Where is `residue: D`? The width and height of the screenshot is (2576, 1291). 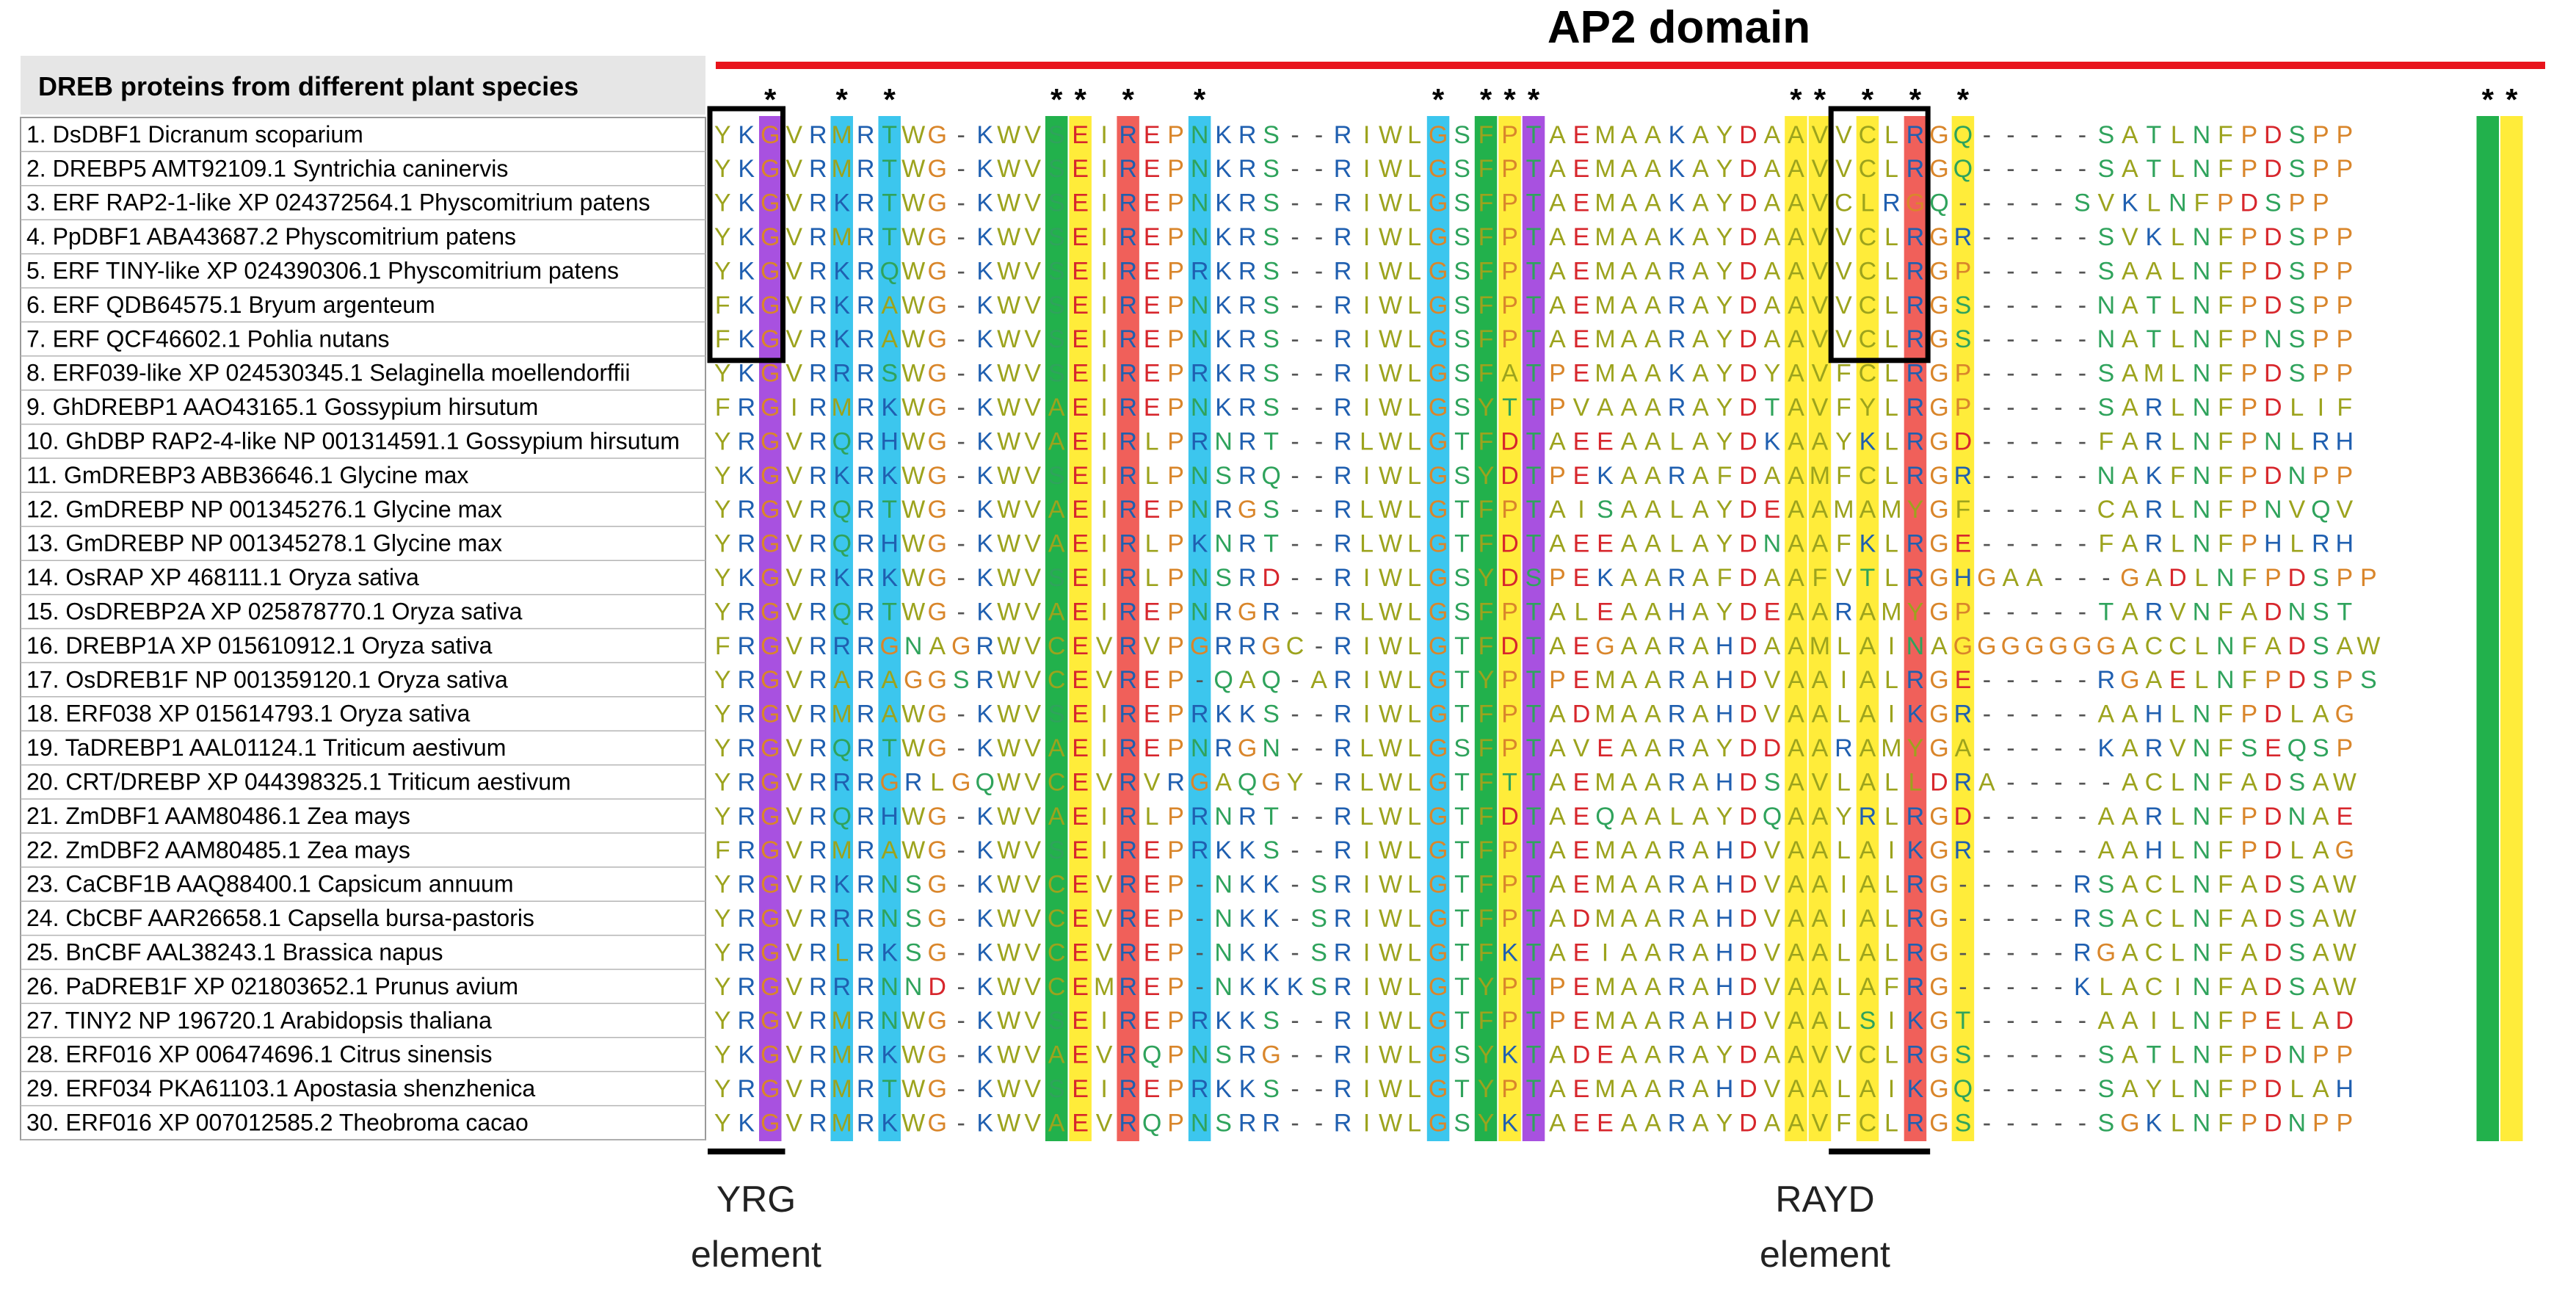 residue: D is located at coordinates (1748, 237).